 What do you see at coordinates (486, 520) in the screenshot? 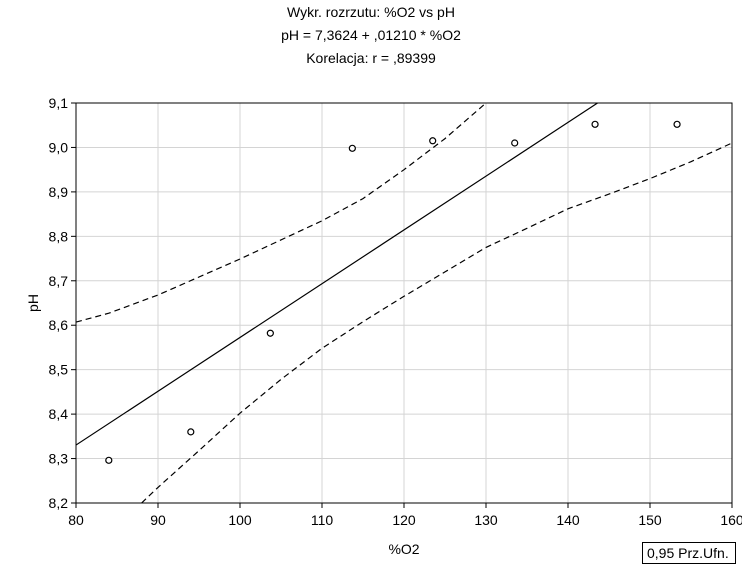
I see `x-tick-label: 130` at bounding box center [486, 520].